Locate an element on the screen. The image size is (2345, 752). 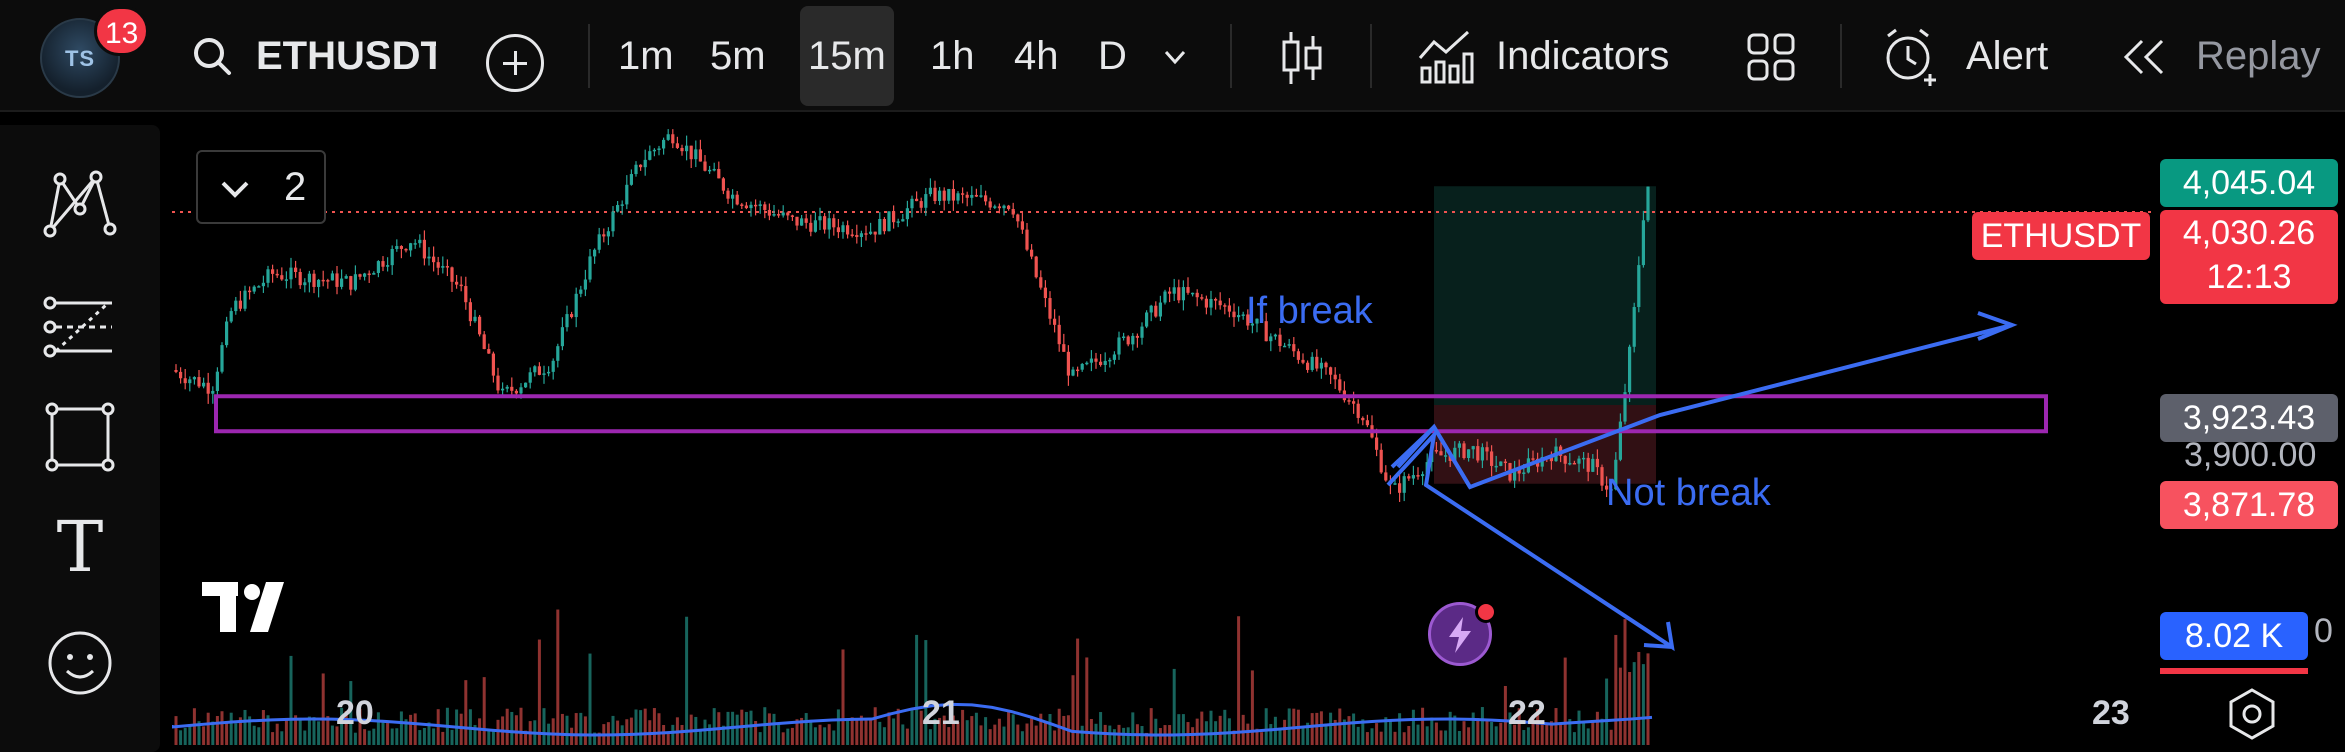
flash-alert-button is located at coordinates (1462, 633).